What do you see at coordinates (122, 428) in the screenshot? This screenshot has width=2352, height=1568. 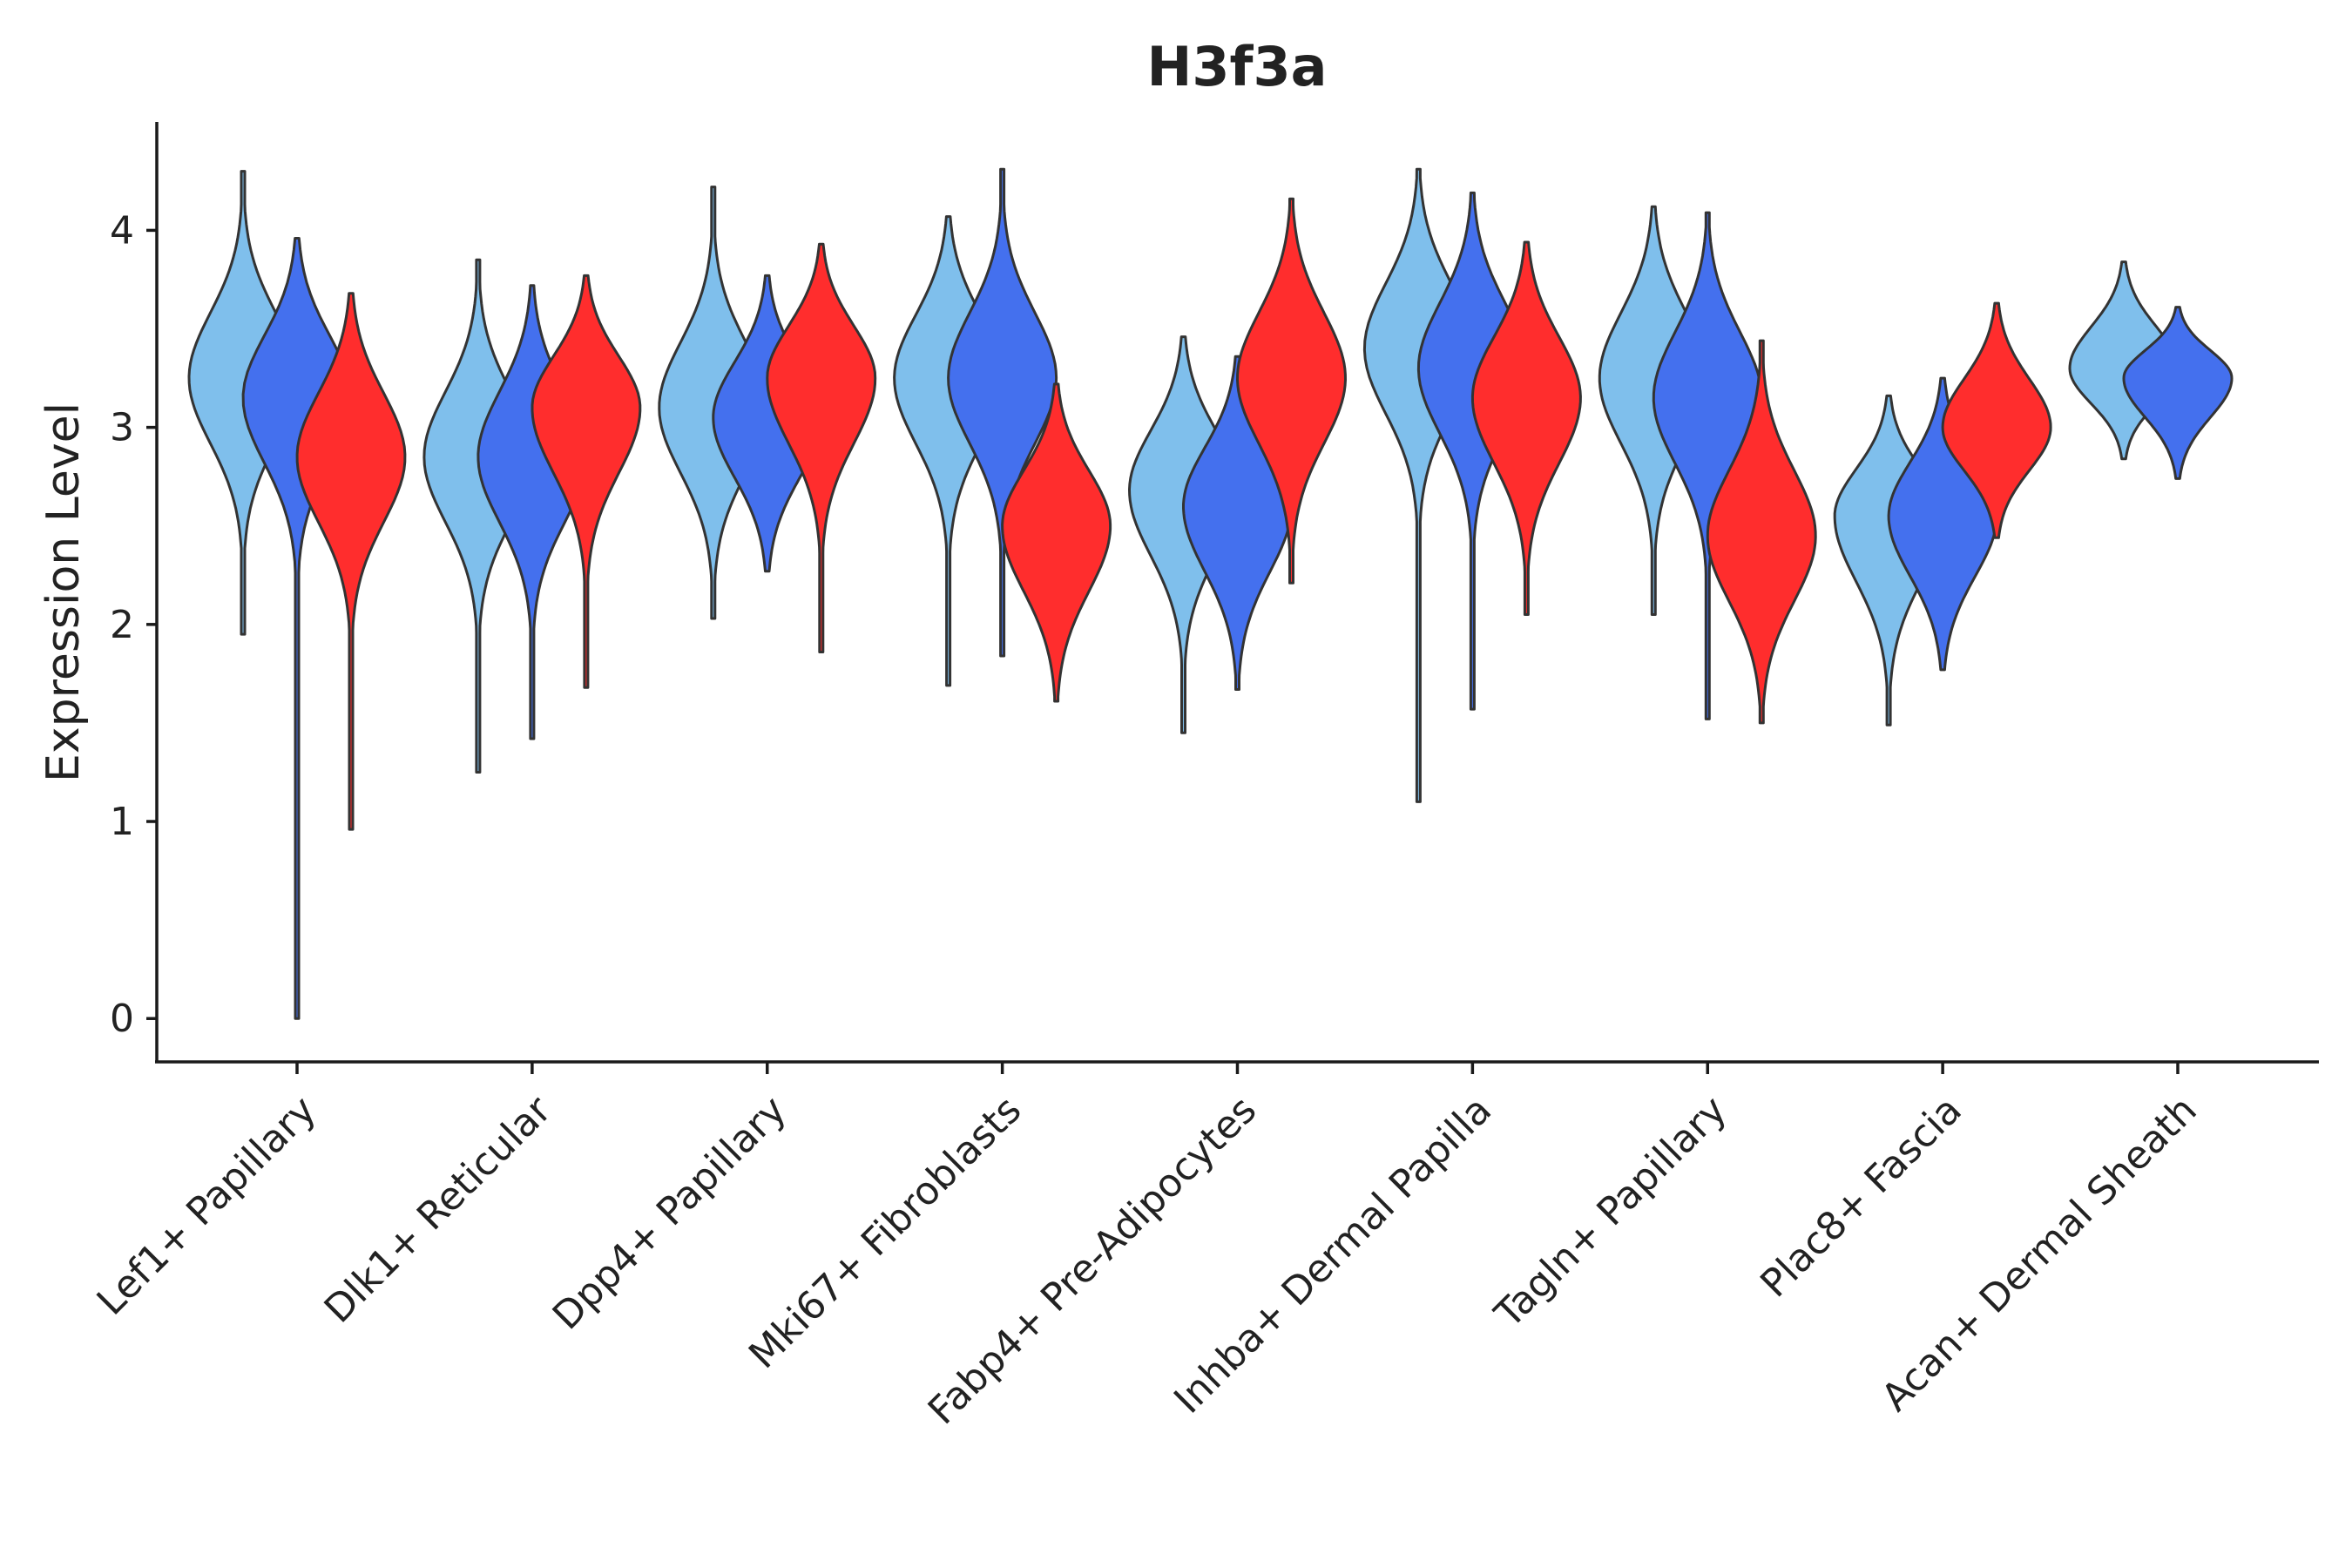 I see `y-tick-label: 3` at bounding box center [122, 428].